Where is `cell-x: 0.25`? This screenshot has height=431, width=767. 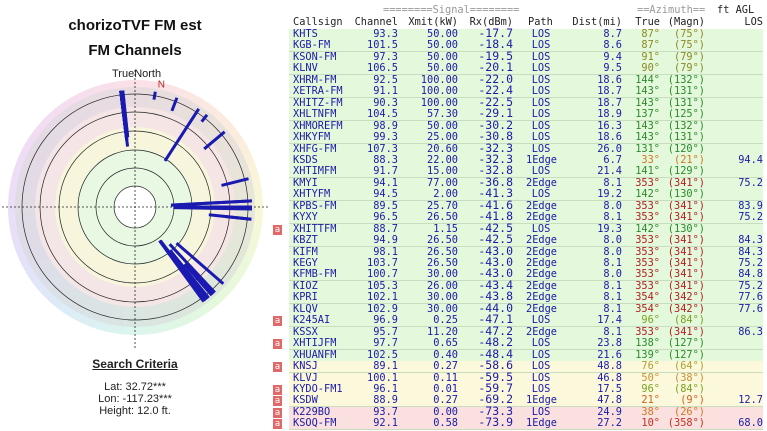
cell-x: 0.25 is located at coordinates (445, 320).